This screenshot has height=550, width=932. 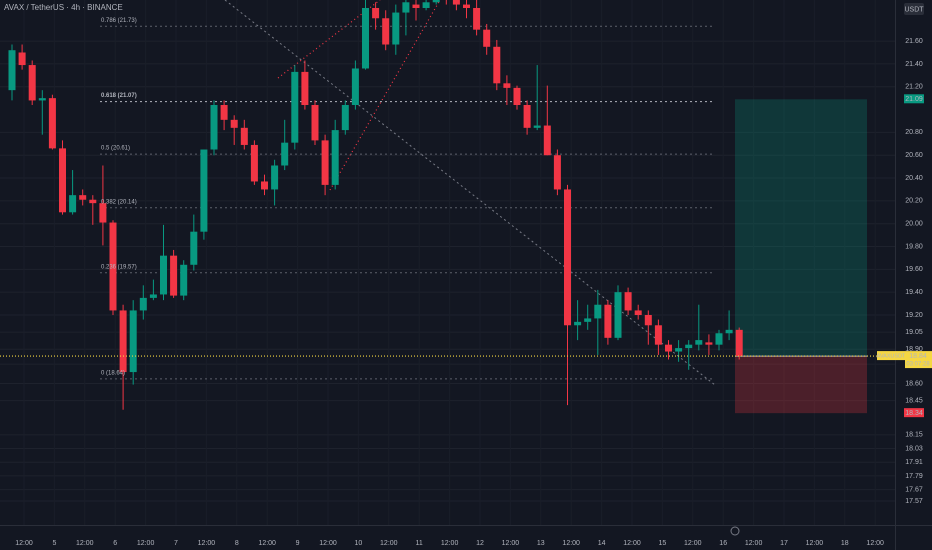 What do you see at coordinates (918, 356) in the screenshot?
I see `price-label: 18.84` at bounding box center [918, 356].